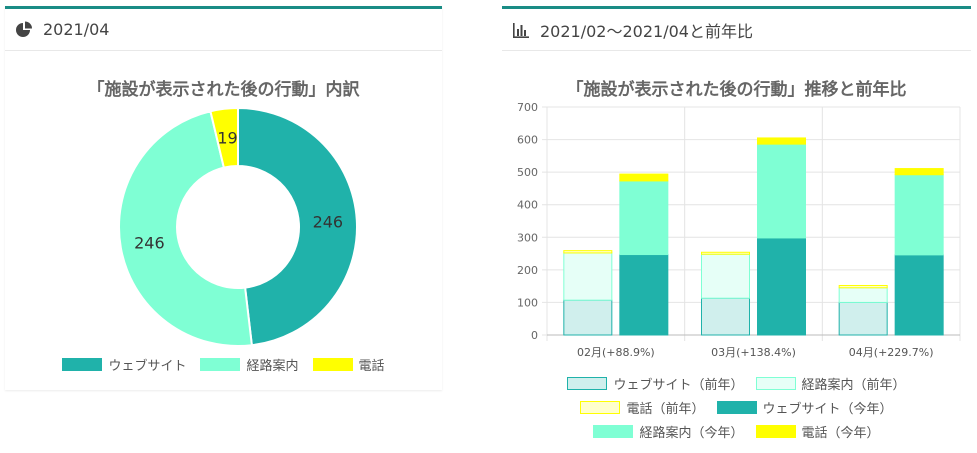  What do you see at coordinates (853, 385) in the screenshot?
I see `legend-label: 経路案内（前年）` at bounding box center [853, 385].